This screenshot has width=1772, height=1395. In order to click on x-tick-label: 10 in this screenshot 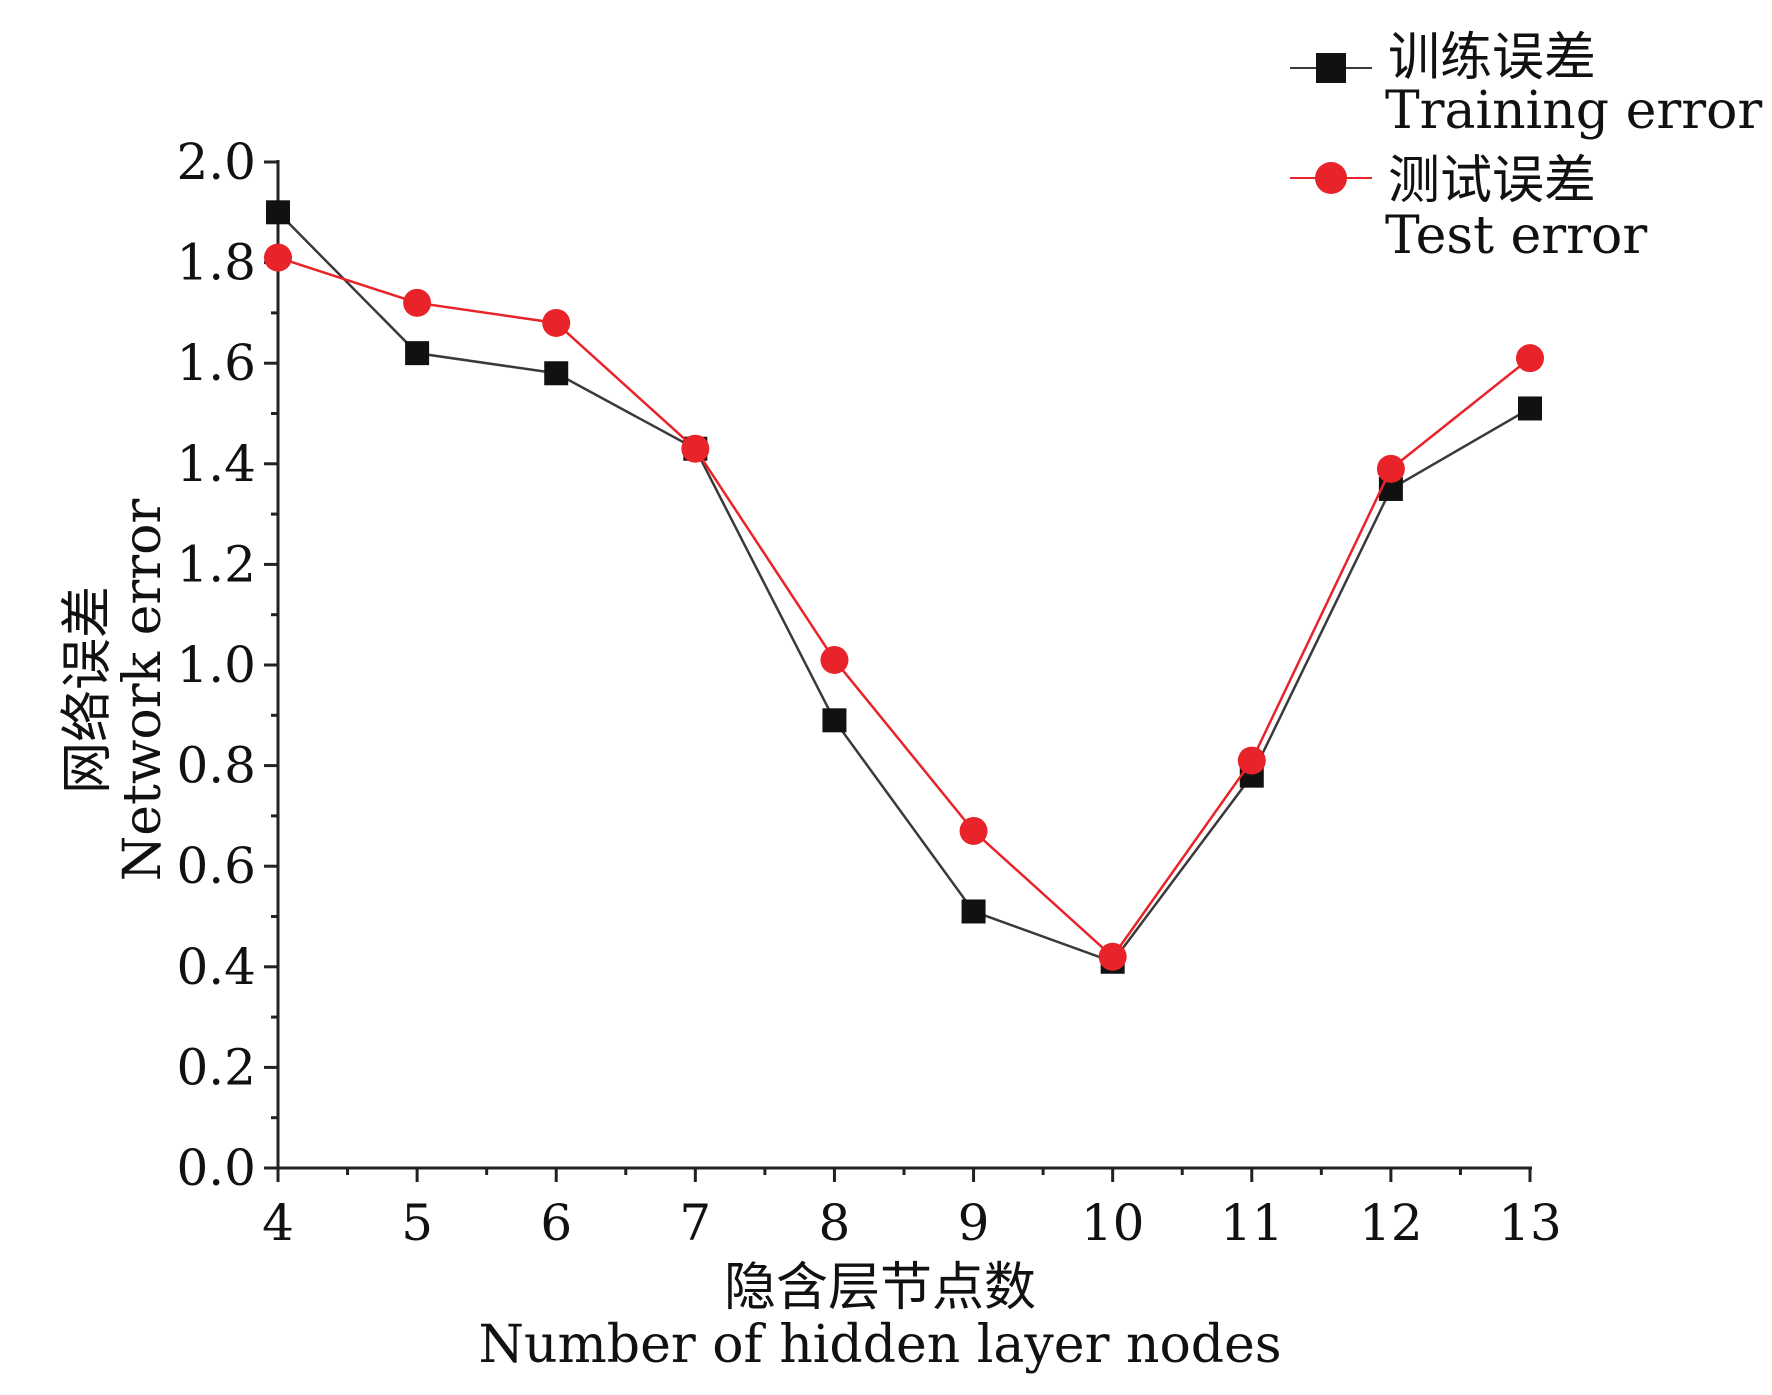, I will do `click(1113, 1223)`.